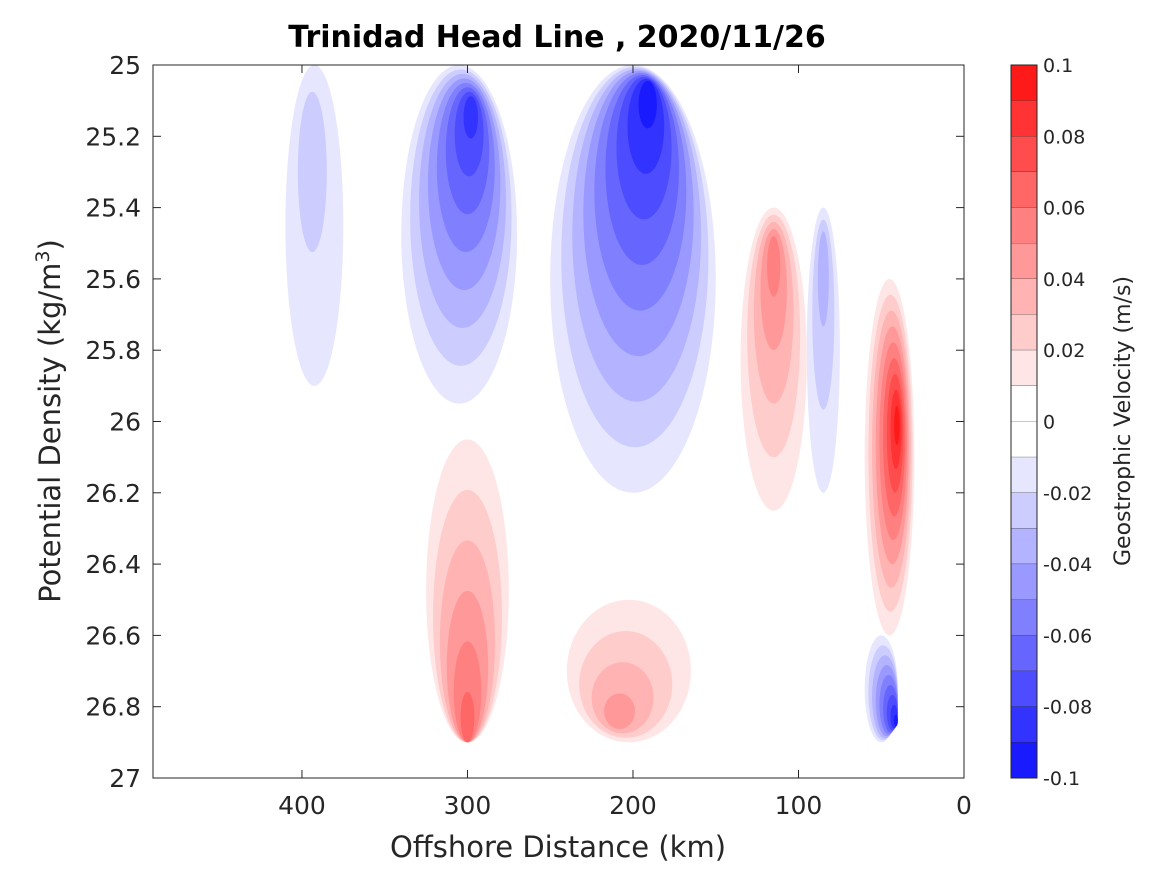  What do you see at coordinates (49, 421) in the screenshot?
I see `y-axis-title: Potential Density (kg/m3)` at bounding box center [49, 421].